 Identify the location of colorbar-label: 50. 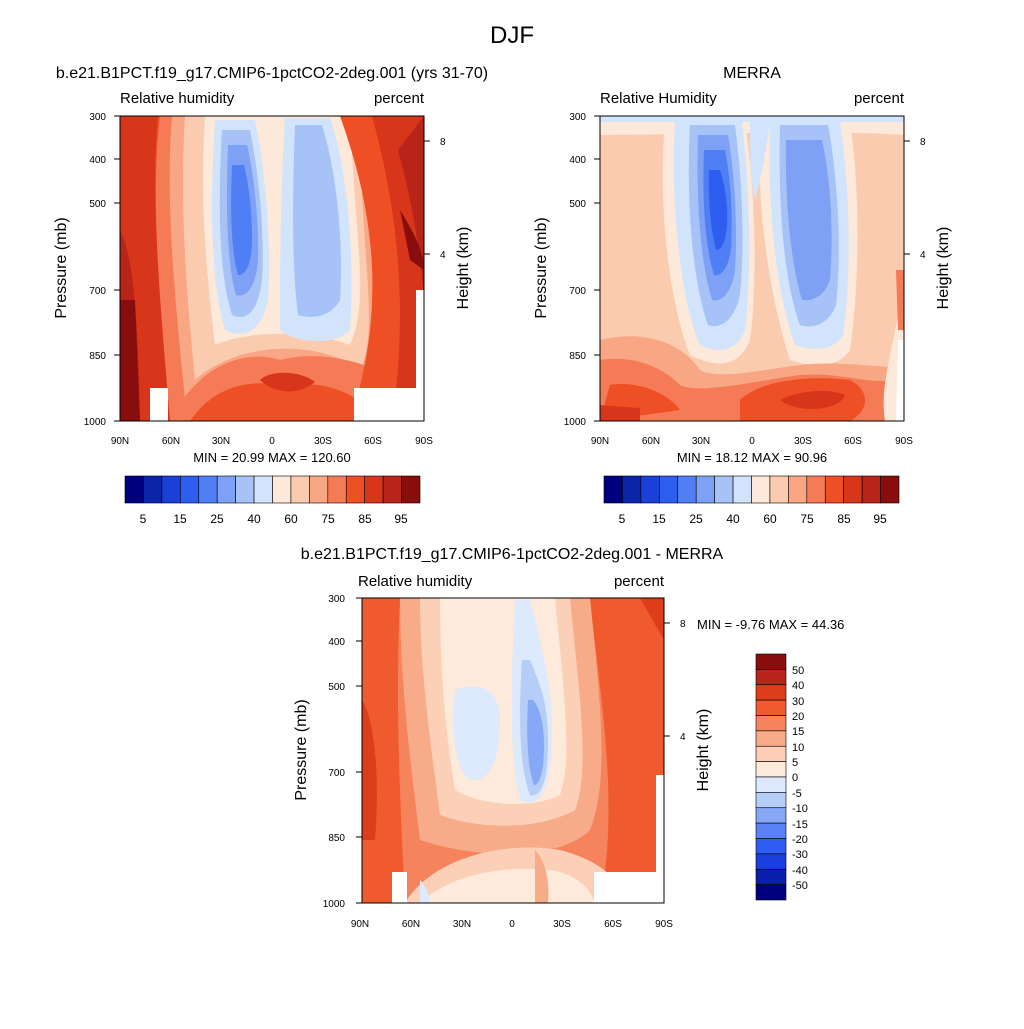
(798, 671).